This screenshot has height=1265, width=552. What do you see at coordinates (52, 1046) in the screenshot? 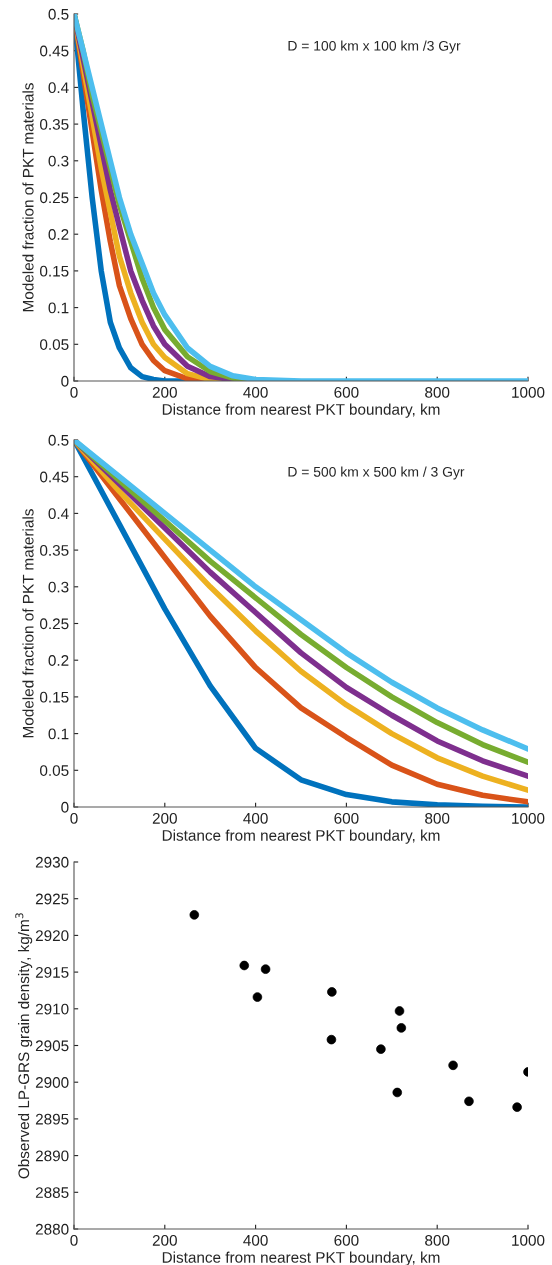
I see `y-tick-label: 2905` at bounding box center [52, 1046].